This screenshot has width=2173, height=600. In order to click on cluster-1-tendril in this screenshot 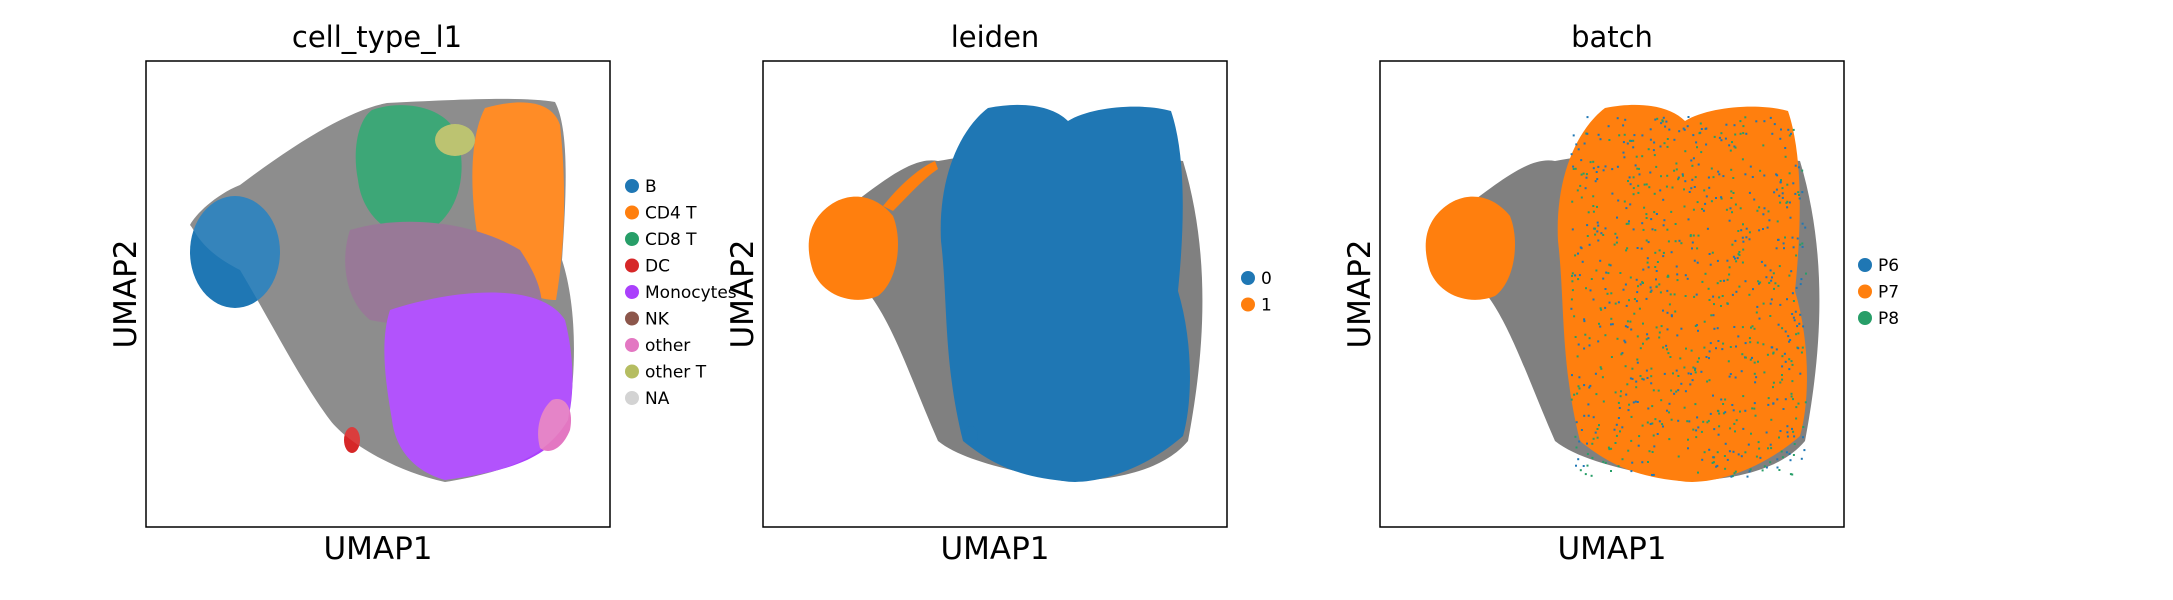, I will do `click(910, 186)`.